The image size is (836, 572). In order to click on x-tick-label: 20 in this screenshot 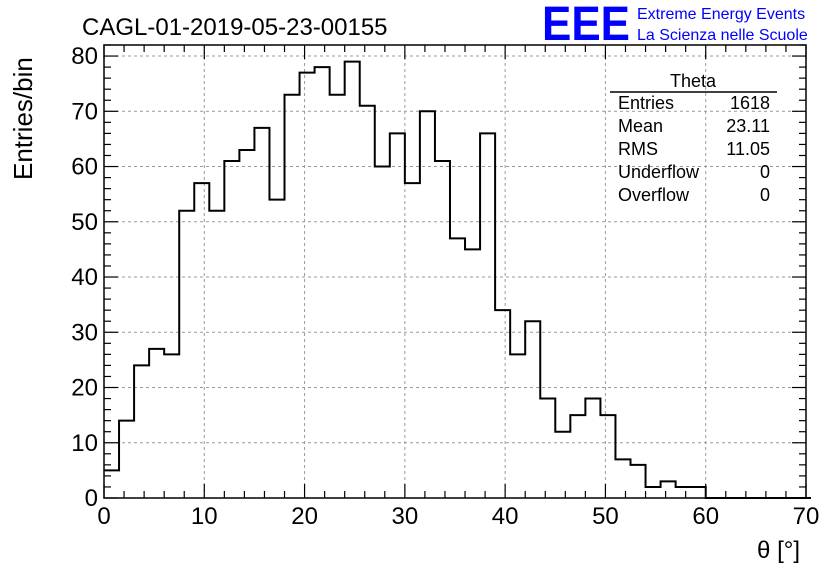, I will do `click(304, 516)`.